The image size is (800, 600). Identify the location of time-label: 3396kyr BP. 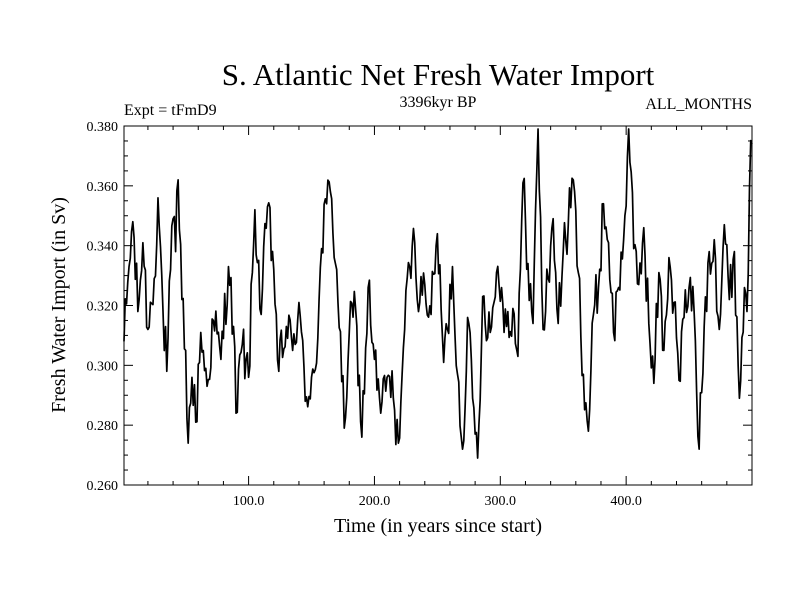
(438, 102).